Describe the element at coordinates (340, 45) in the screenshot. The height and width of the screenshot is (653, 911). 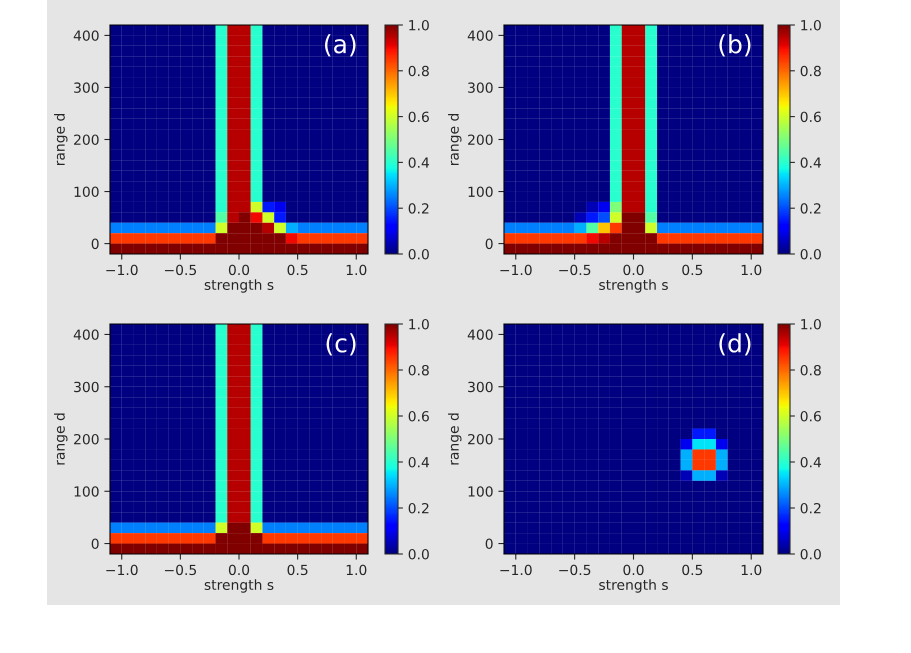
I see `annotation: (a)` at that location.